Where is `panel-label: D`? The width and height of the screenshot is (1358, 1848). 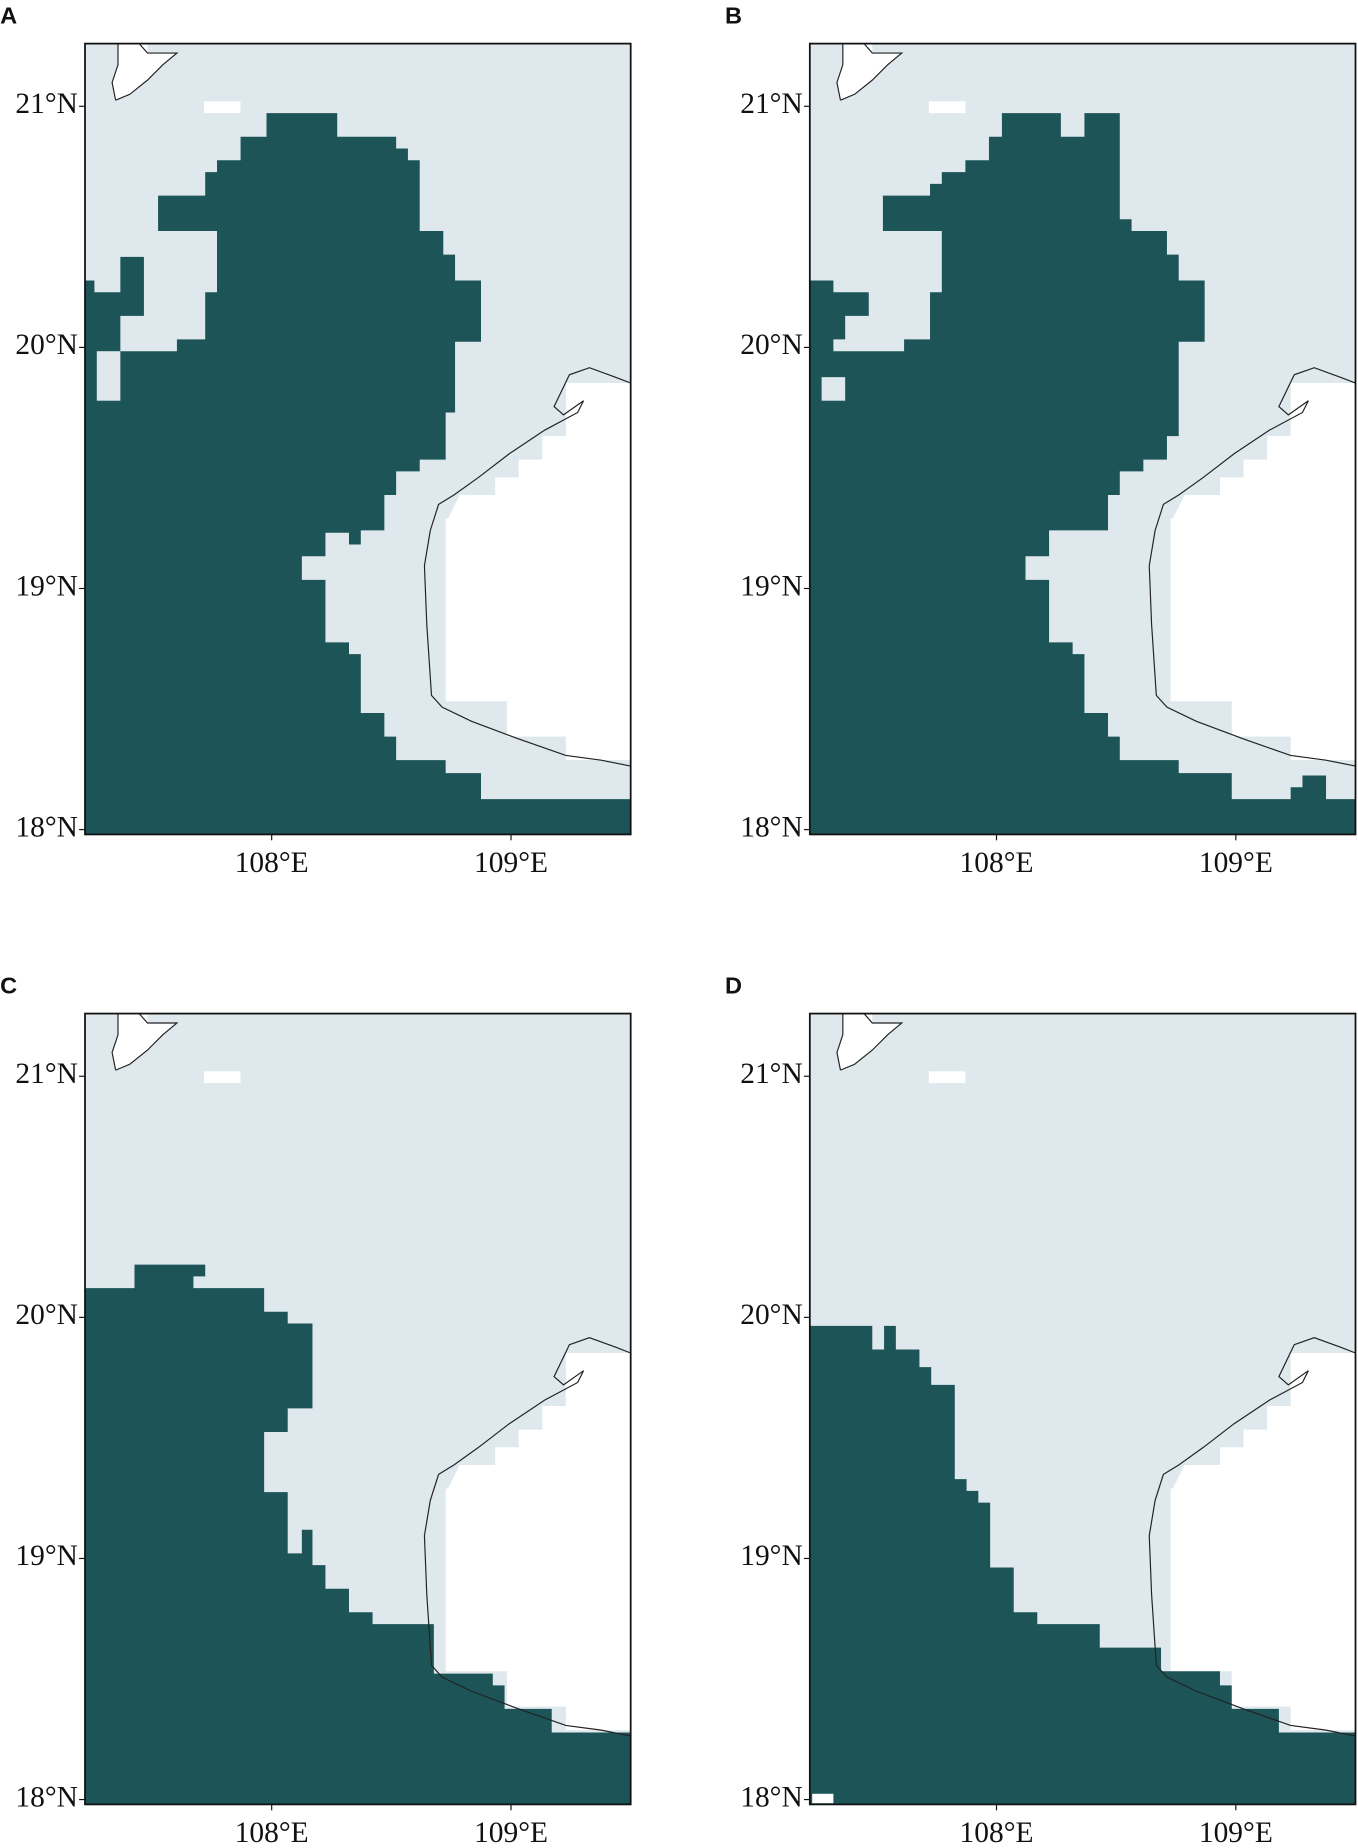 panel-label: D is located at coordinates (733, 986).